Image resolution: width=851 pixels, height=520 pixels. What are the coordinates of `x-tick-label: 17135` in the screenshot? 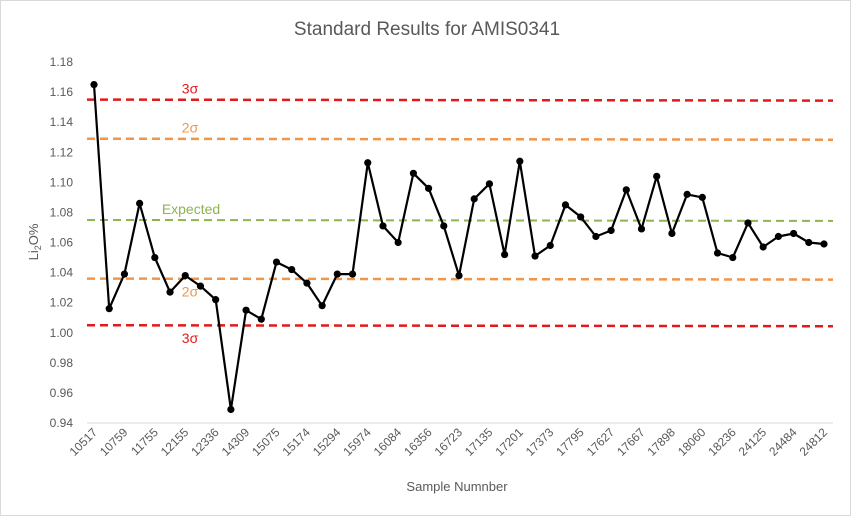 It's located at (479, 442).